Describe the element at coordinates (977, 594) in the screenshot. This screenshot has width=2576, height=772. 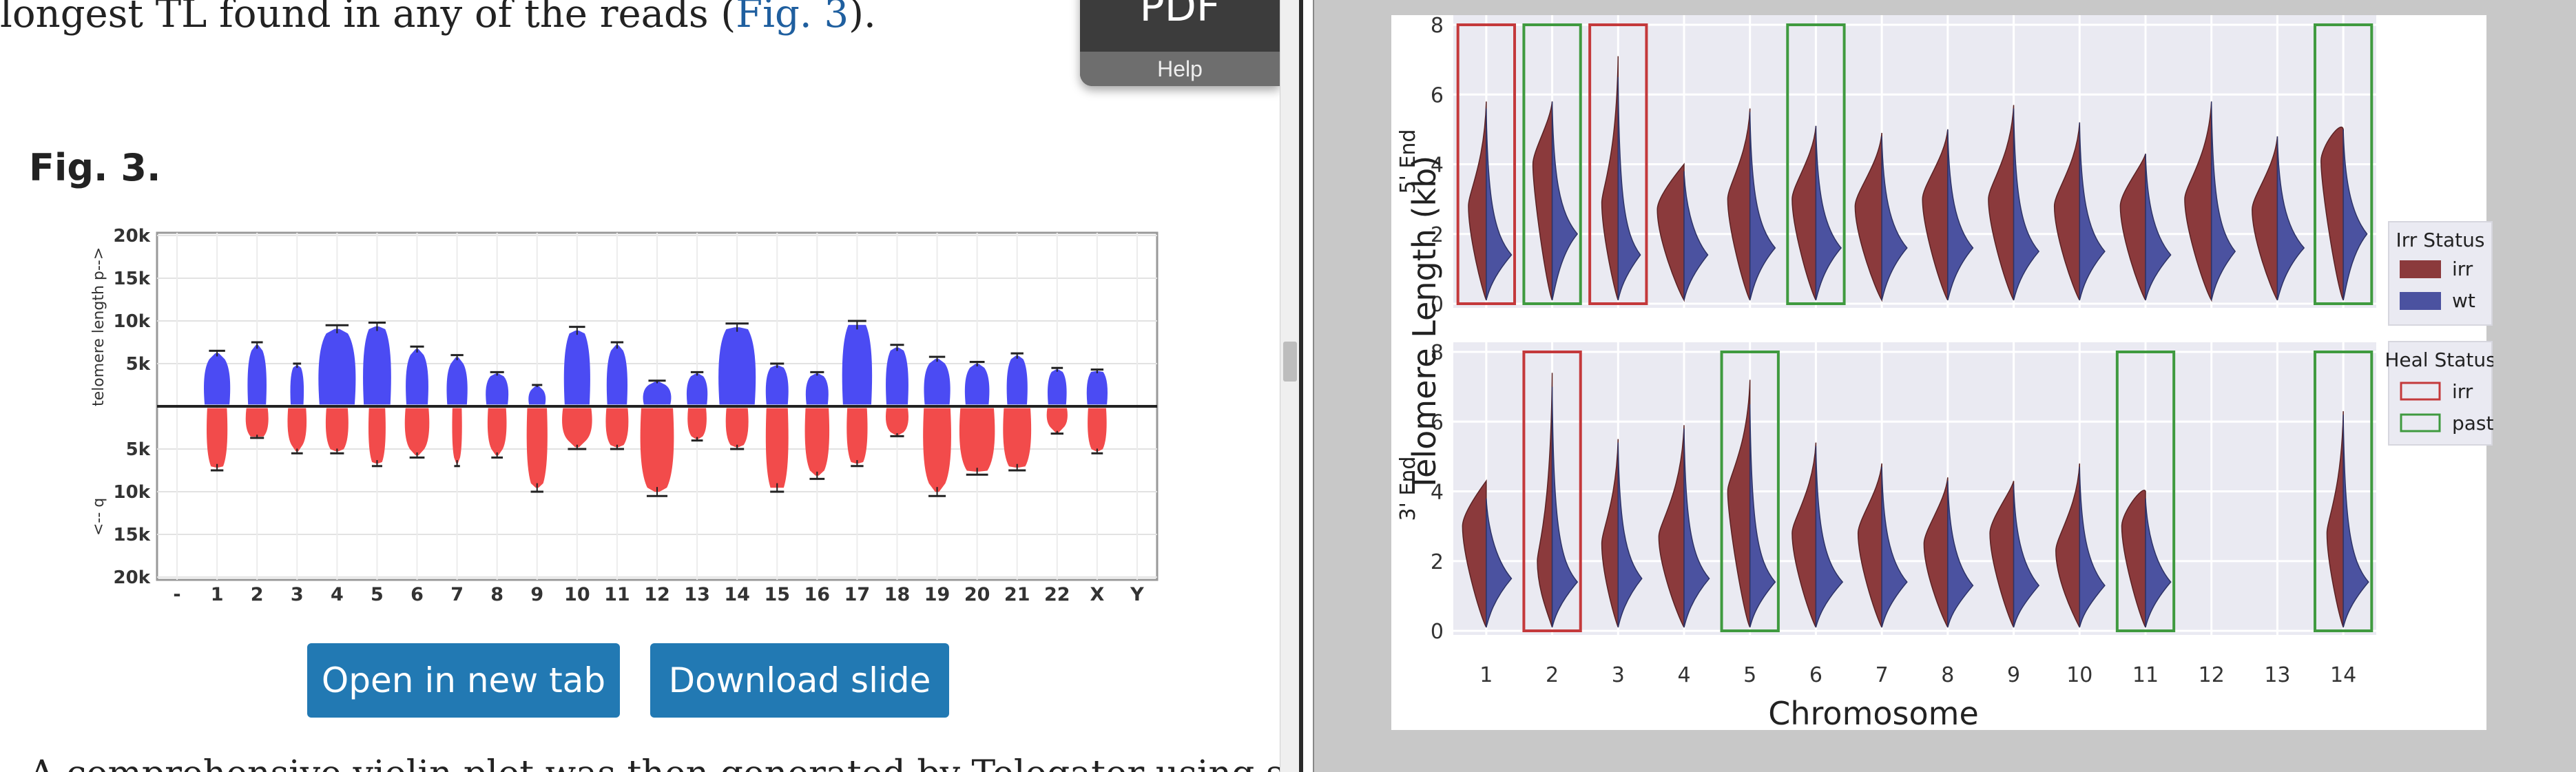
I see `x-tick-label: 20` at that location.